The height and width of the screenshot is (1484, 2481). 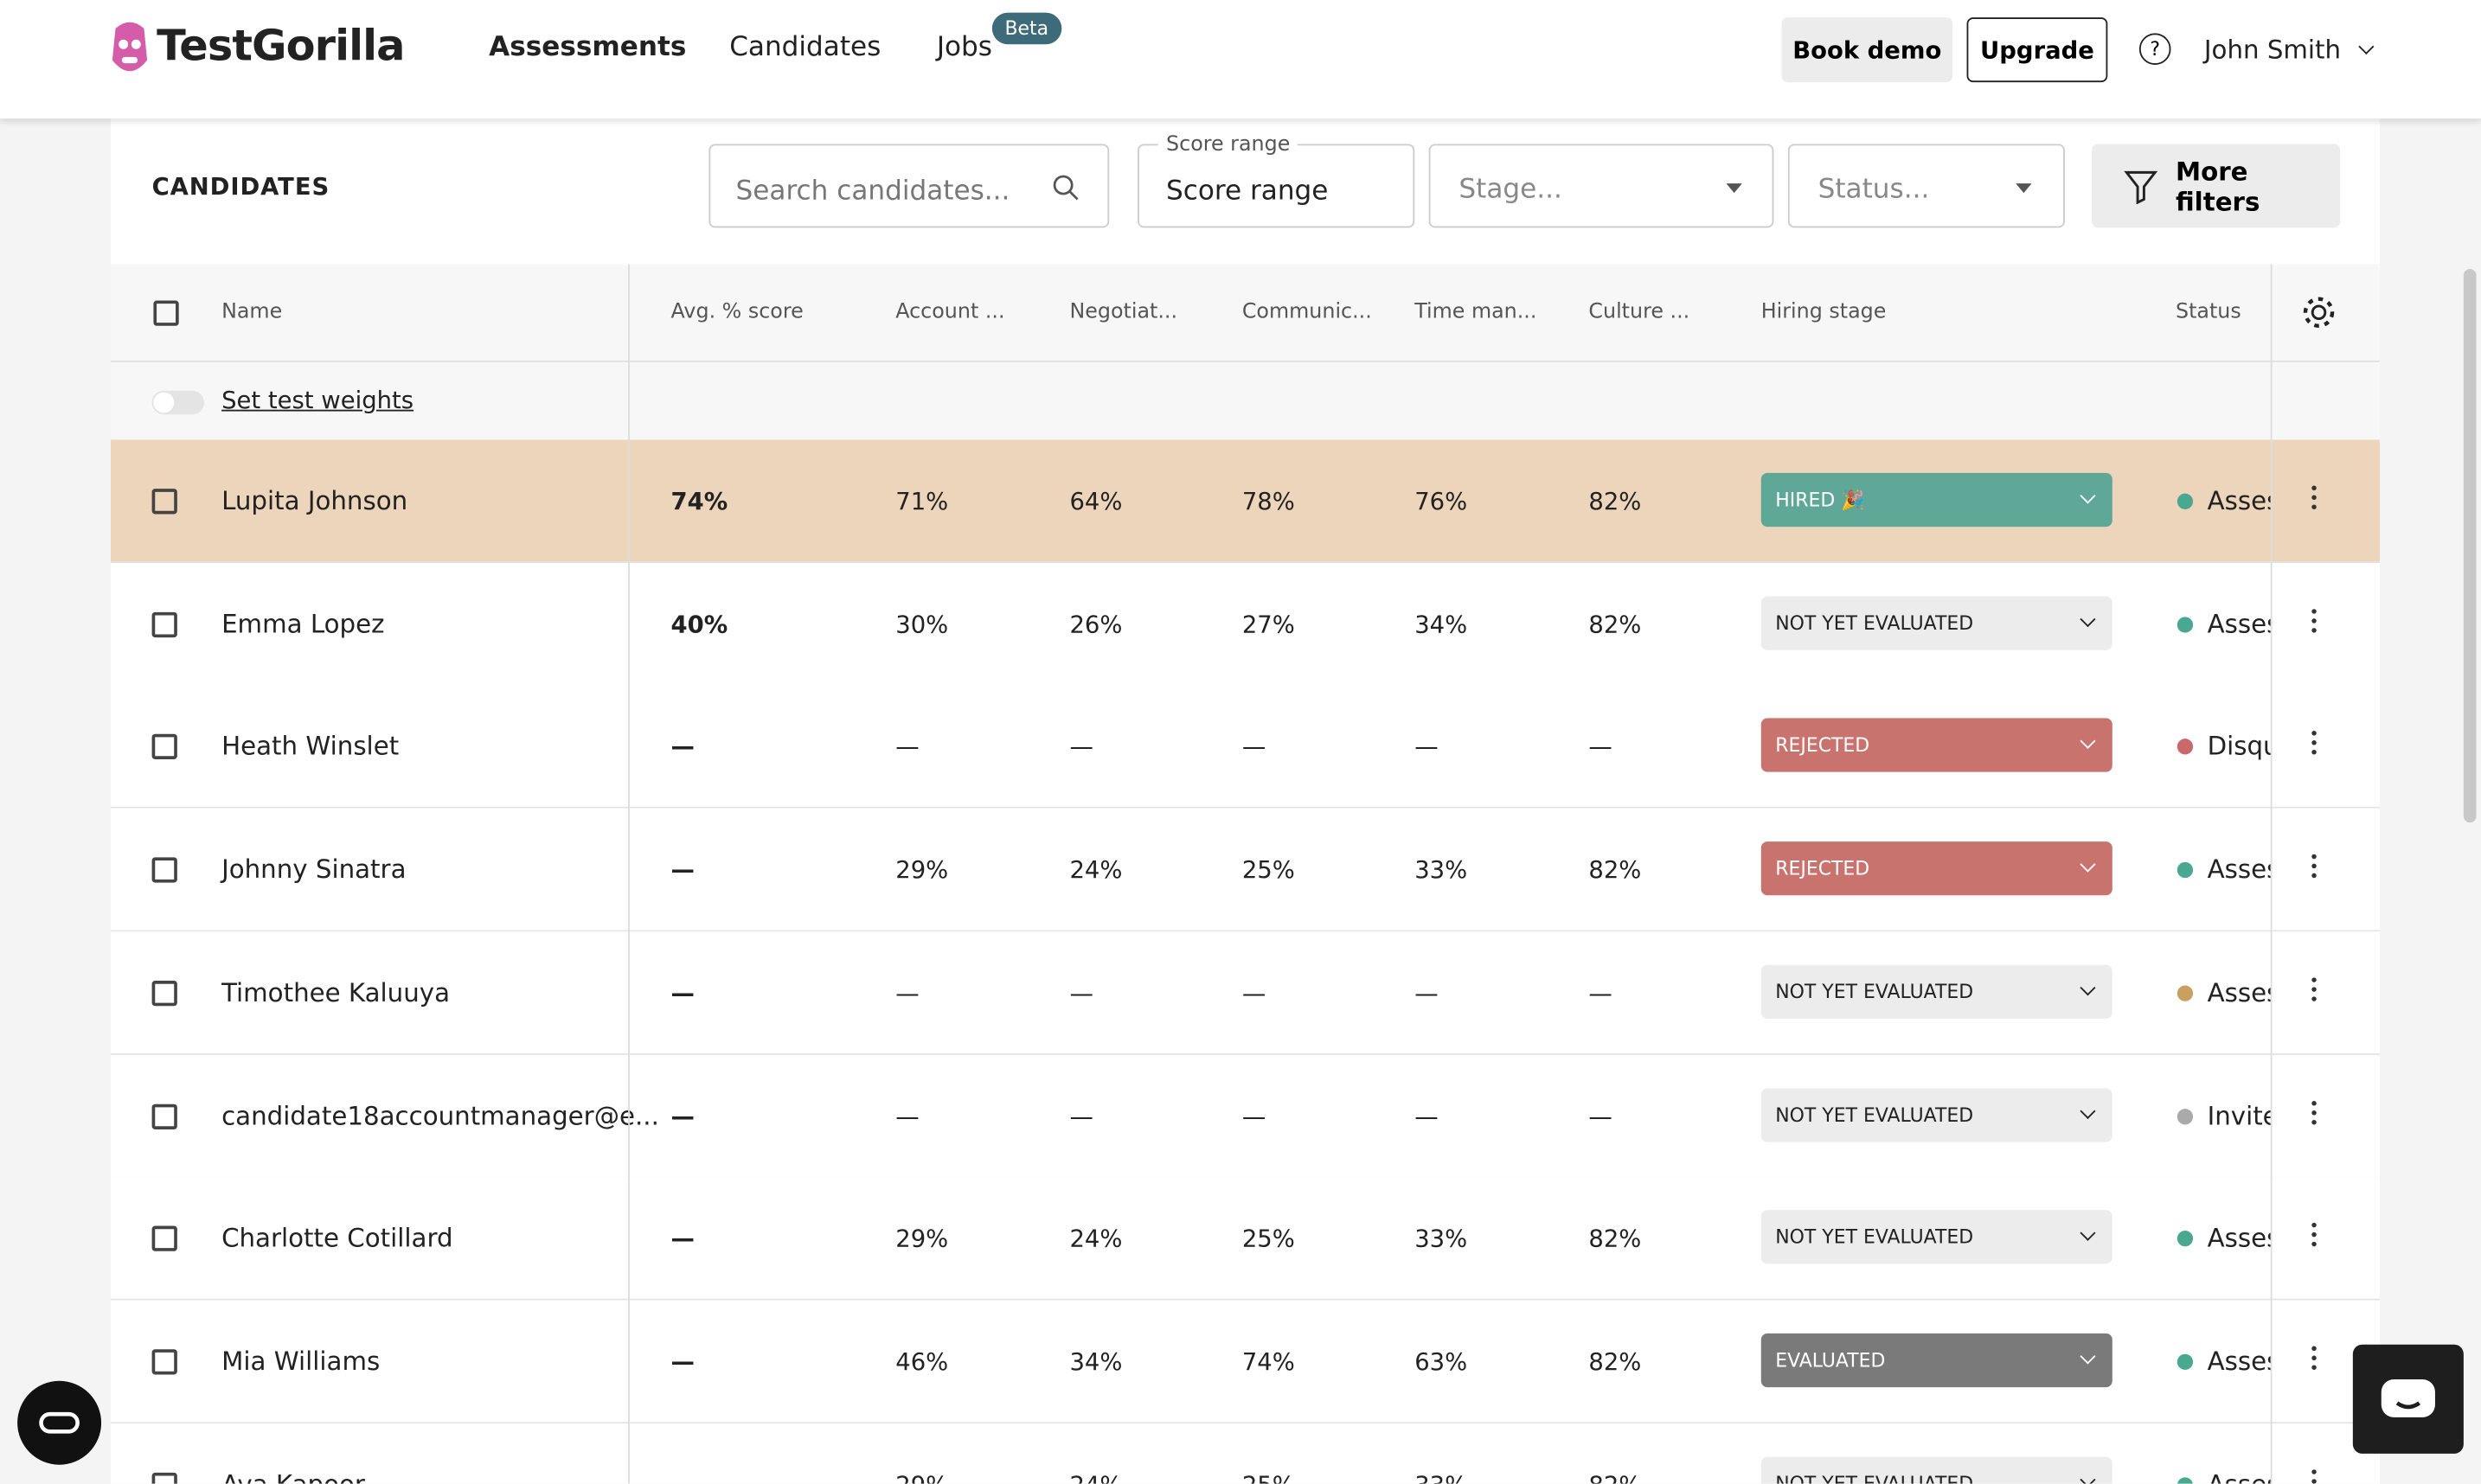 What do you see at coordinates (2185, 1362) in the screenshot?
I see `status-dot` at bounding box center [2185, 1362].